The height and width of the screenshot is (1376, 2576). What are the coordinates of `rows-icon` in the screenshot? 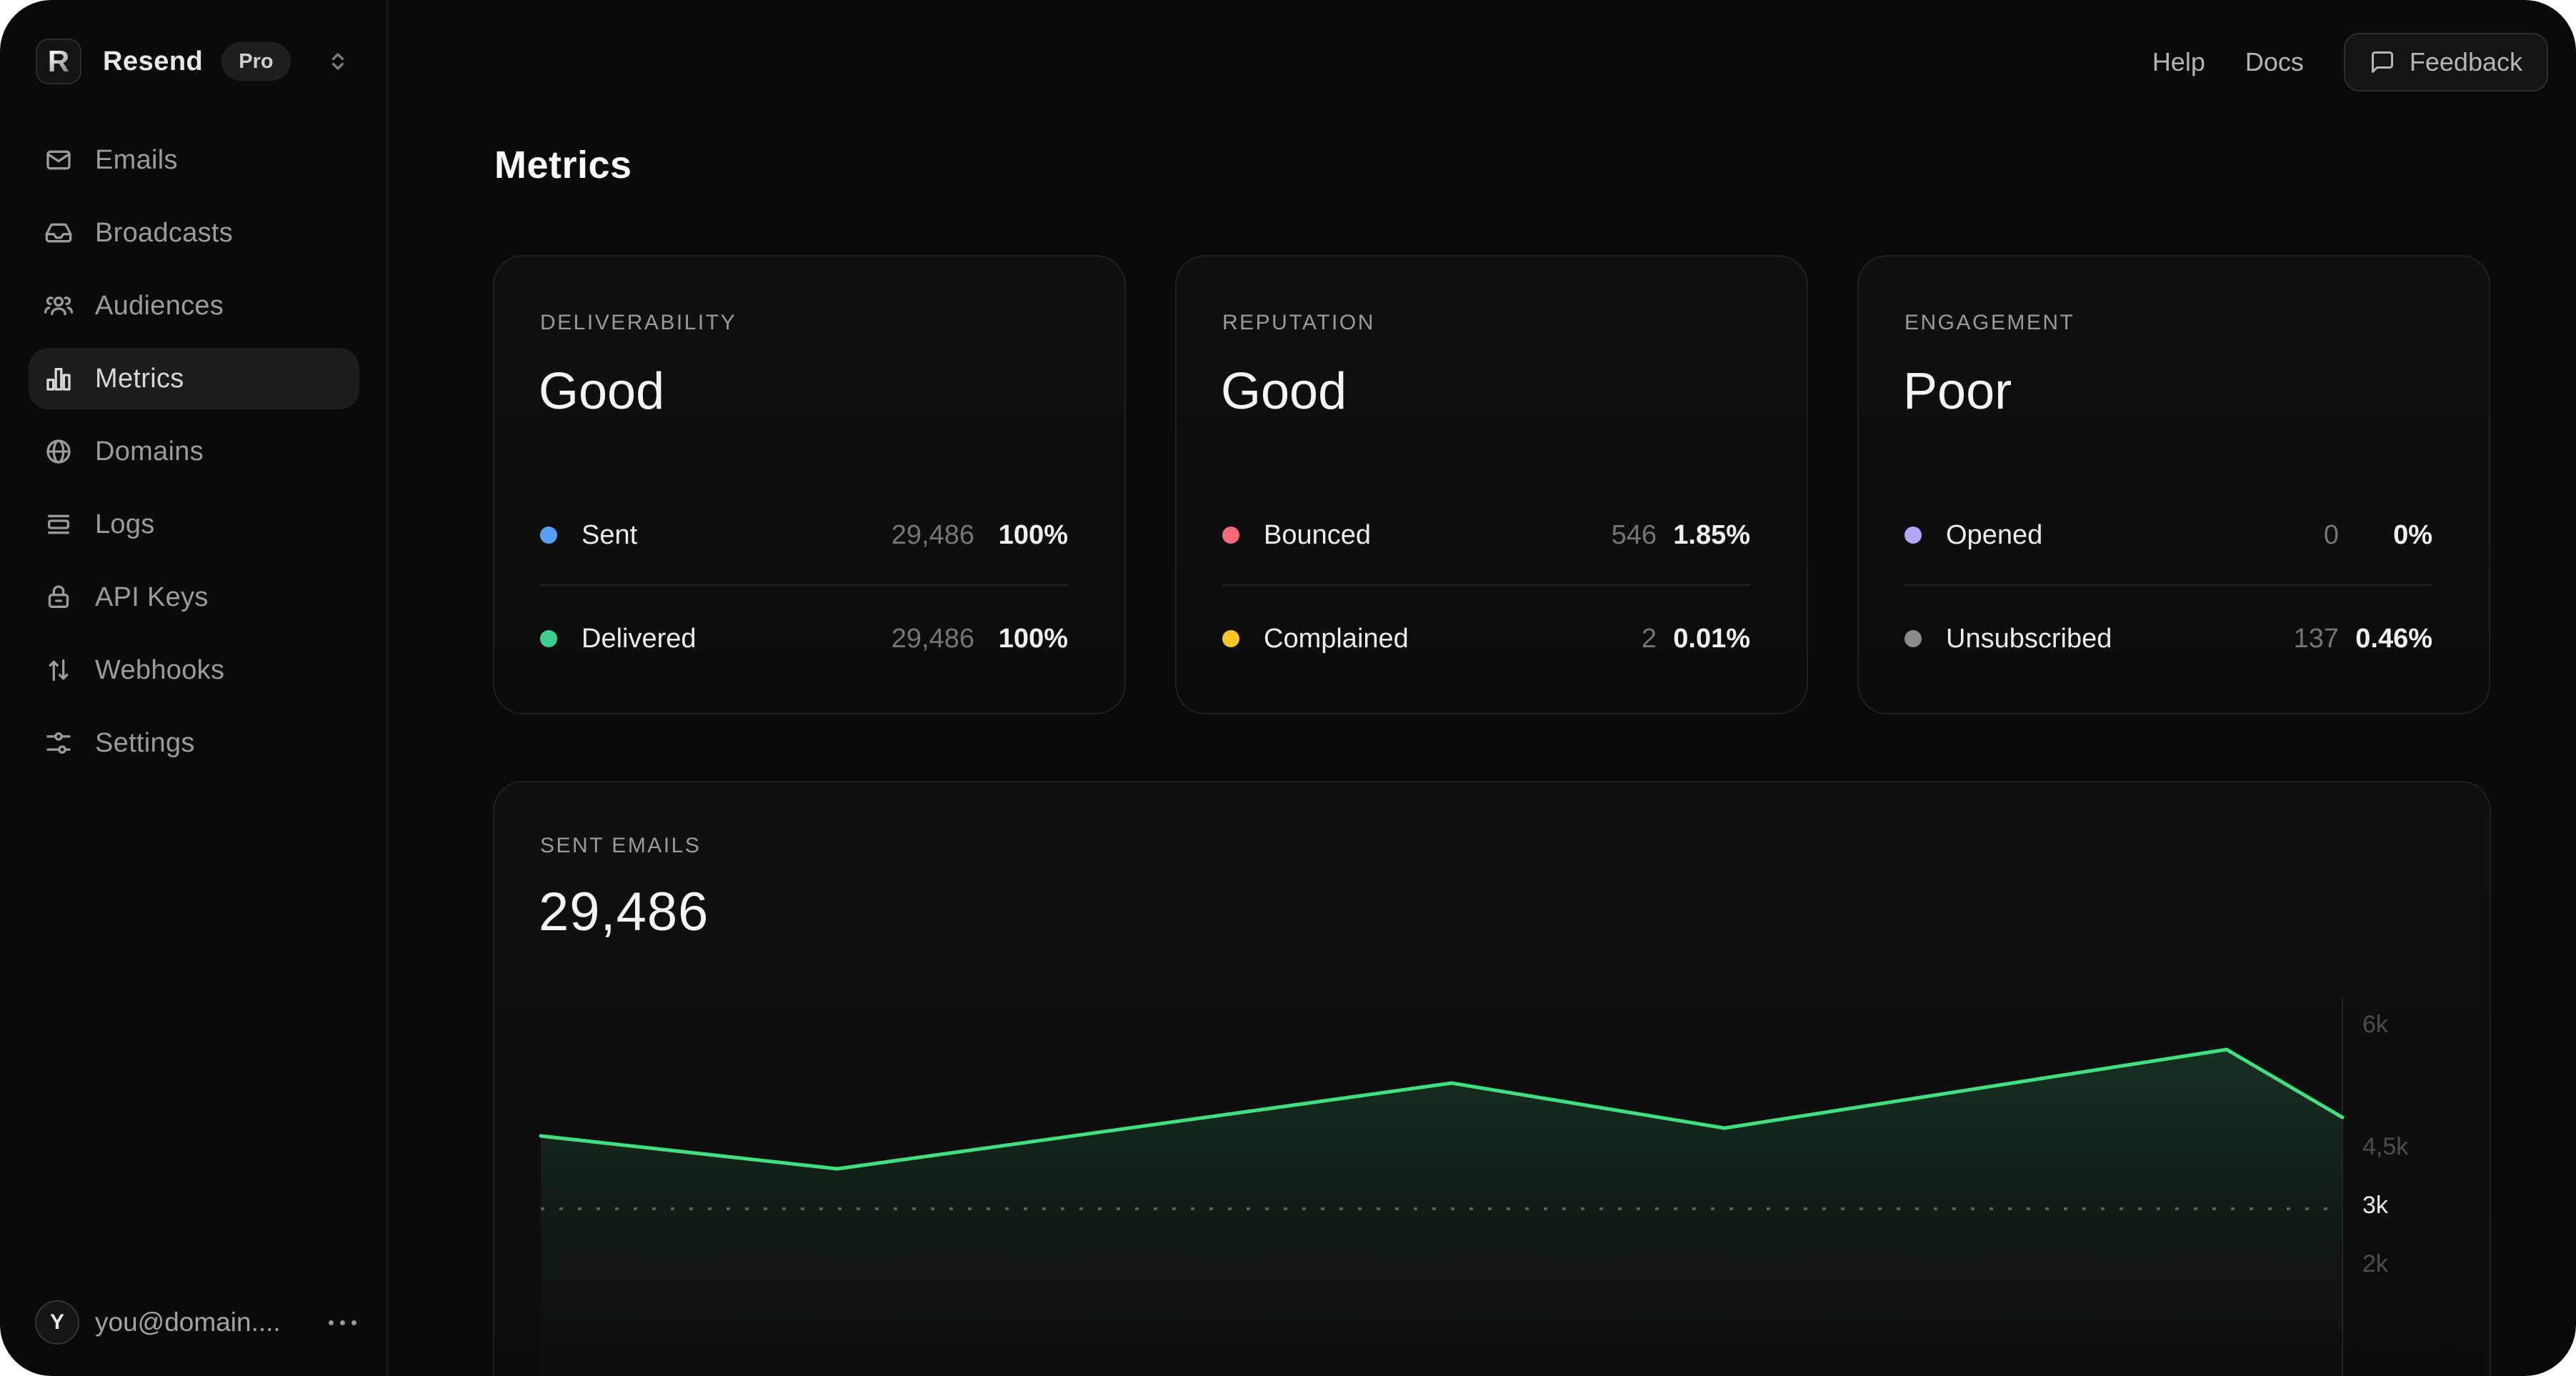 It's located at (59, 524).